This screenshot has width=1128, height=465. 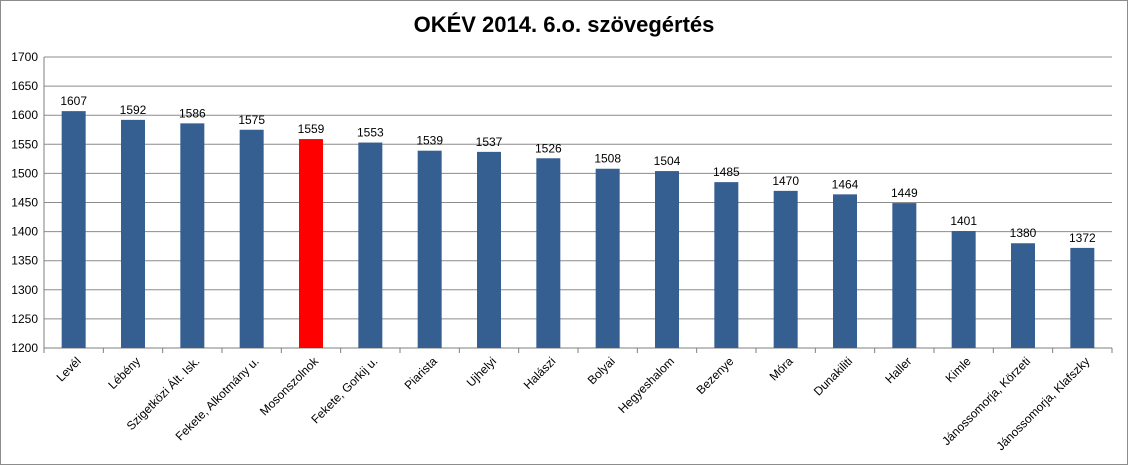 What do you see at coordinates (24, 173) in the screenshot?
I see `y-tick-label: 1500` at bounding box center [24, 173].